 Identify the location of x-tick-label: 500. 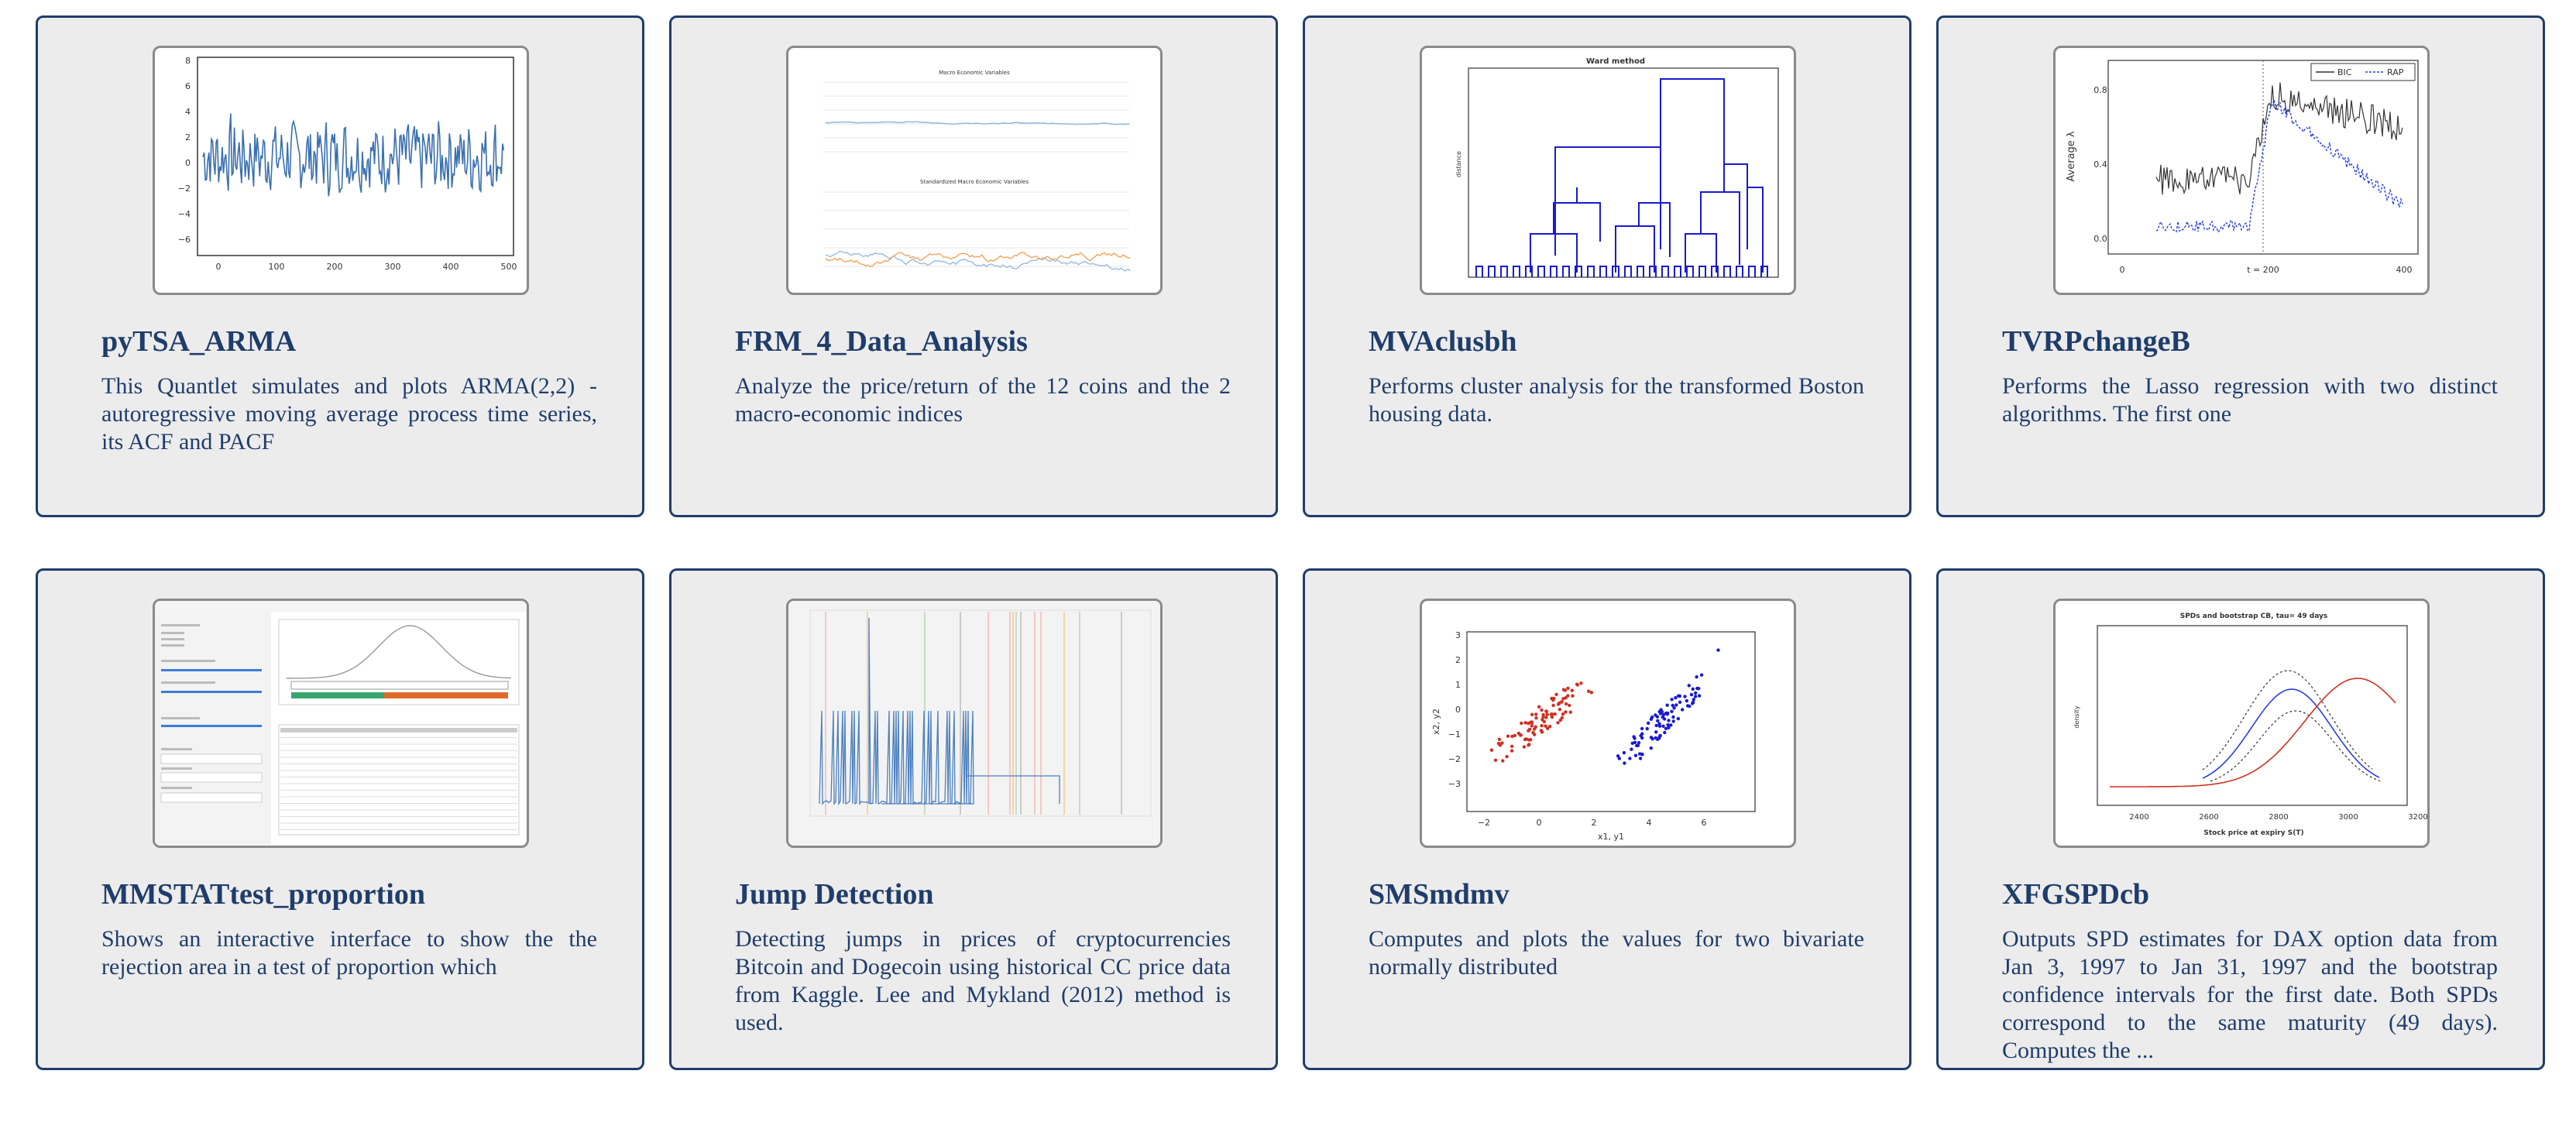
(509, 267).